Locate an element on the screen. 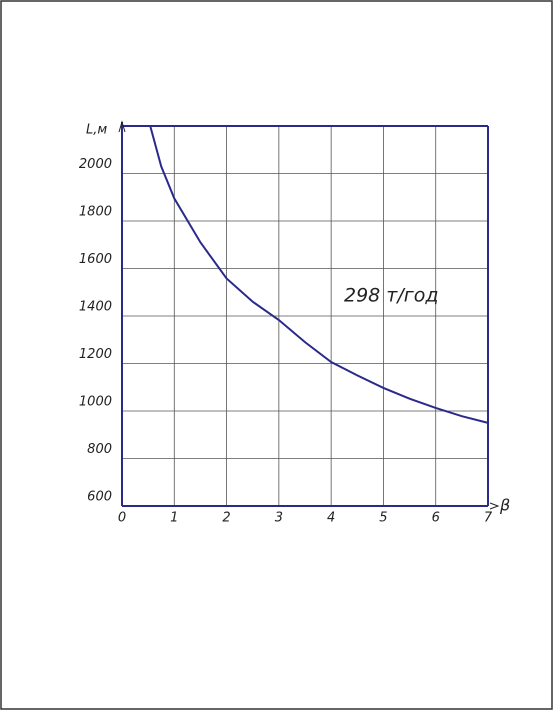  y-tick-label: 1400 is located at coordinates (95, 307).